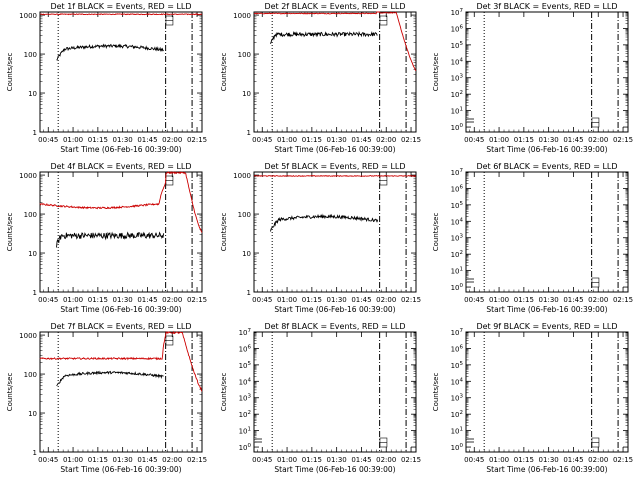 The height and width of the screenshot is (480, 640). I want to click on chart-title: Det 7f BLACK = Events, RED = LLD, so click(120, 326).